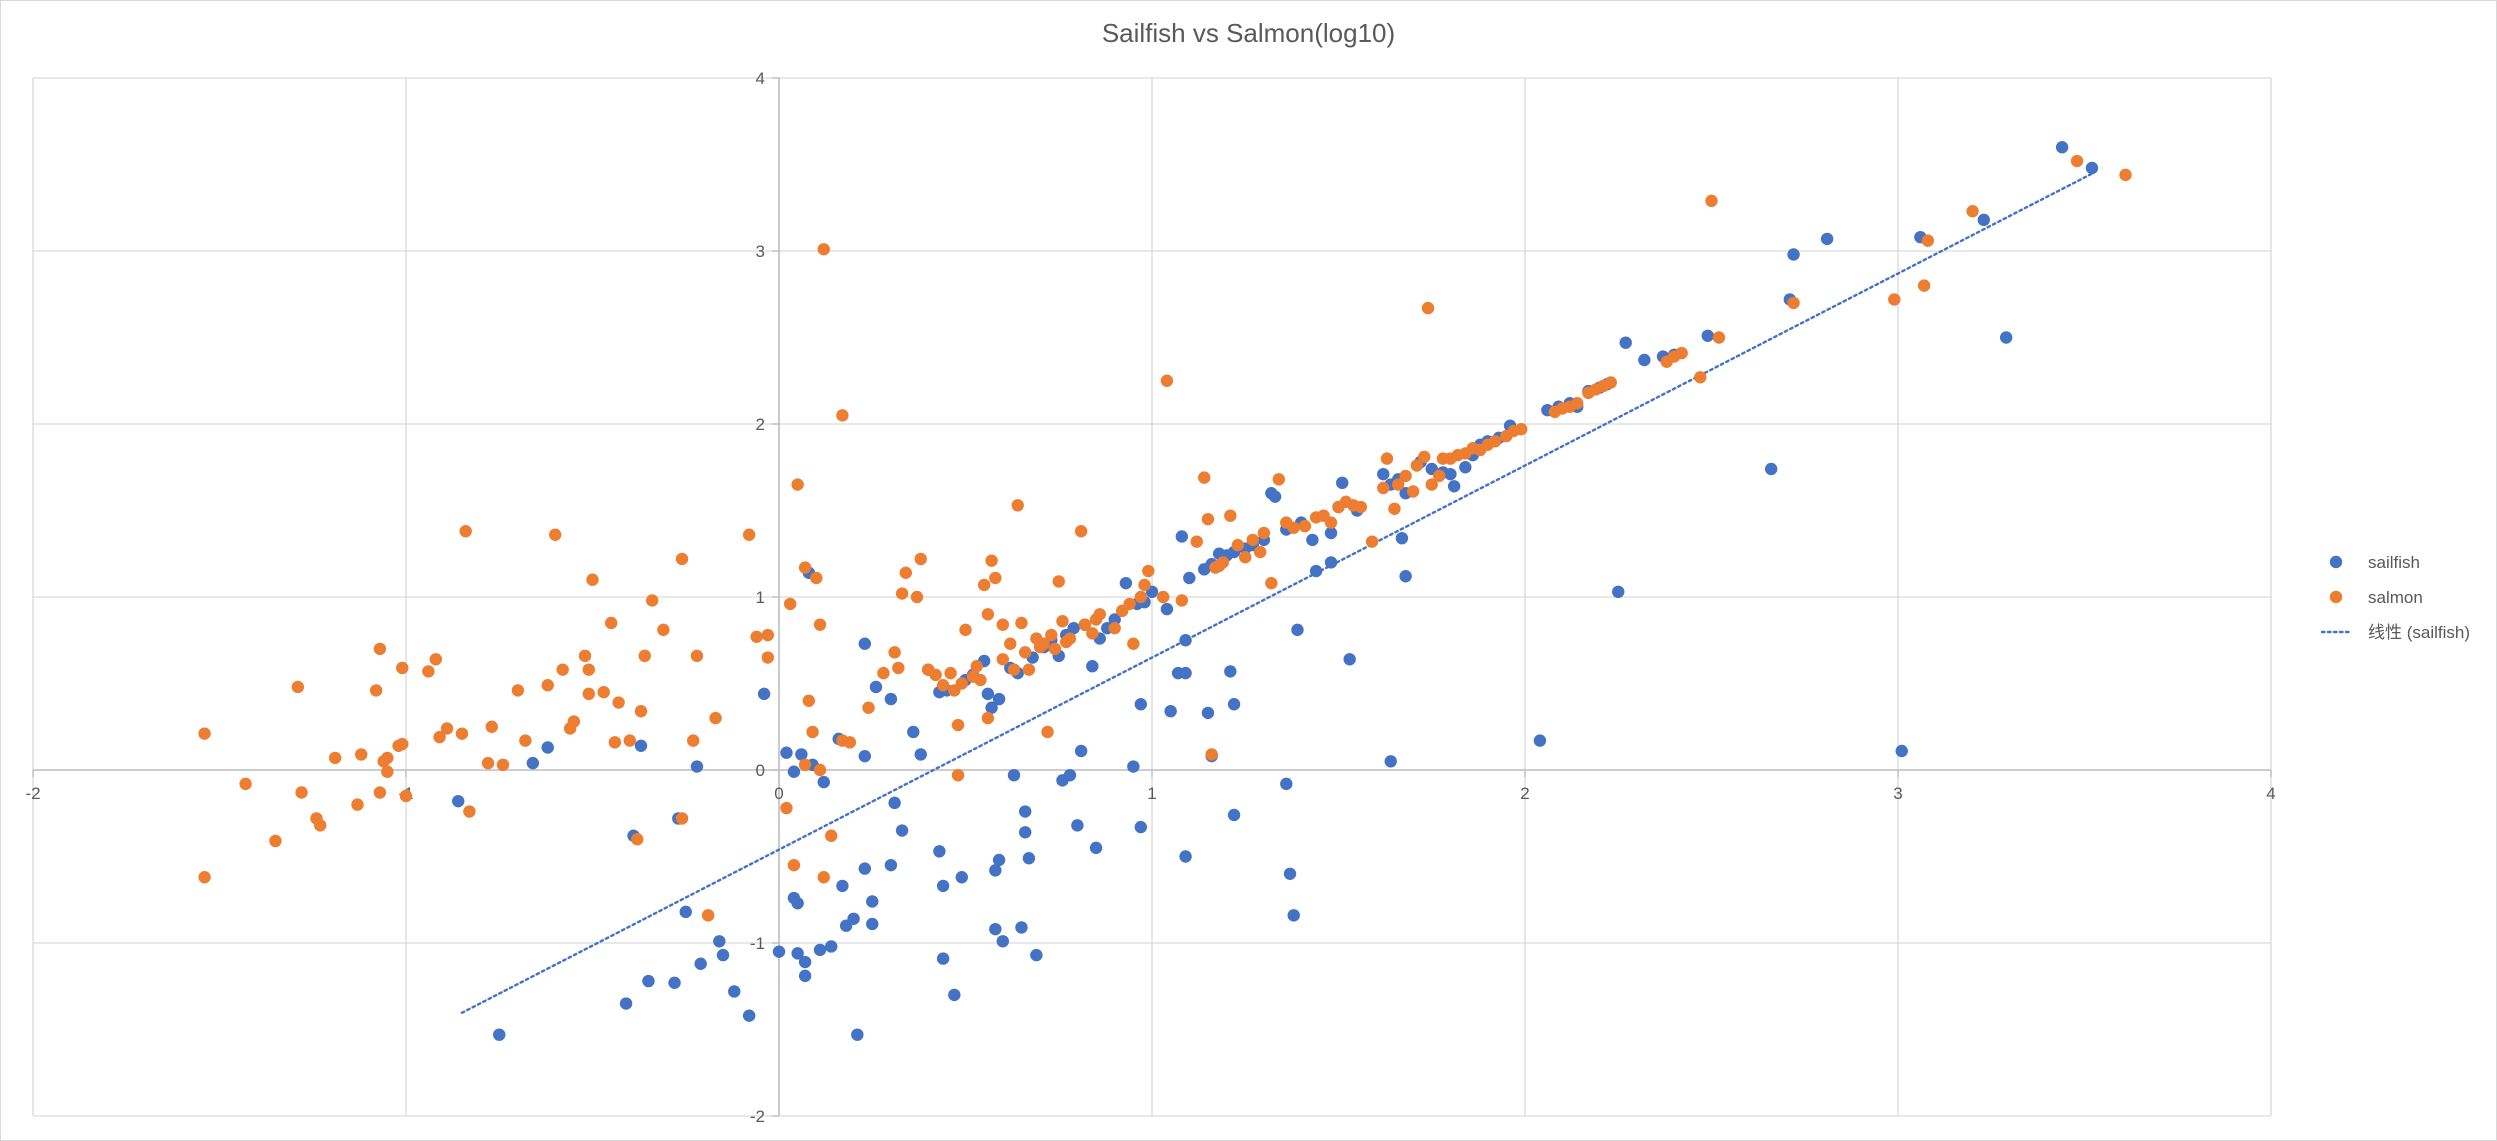  What do you see at coordinates (1897, 793) in the screenshot?
I see `x-tick-label: 3` at bounding box center [1897, 793].